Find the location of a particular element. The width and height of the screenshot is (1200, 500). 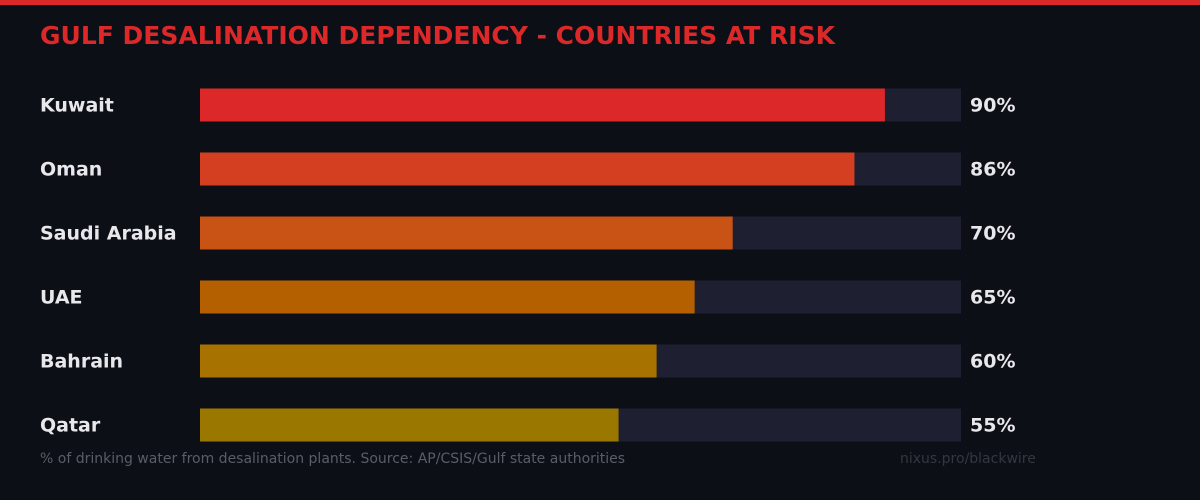

value-label: 70% is located at coordinates (992, 234).